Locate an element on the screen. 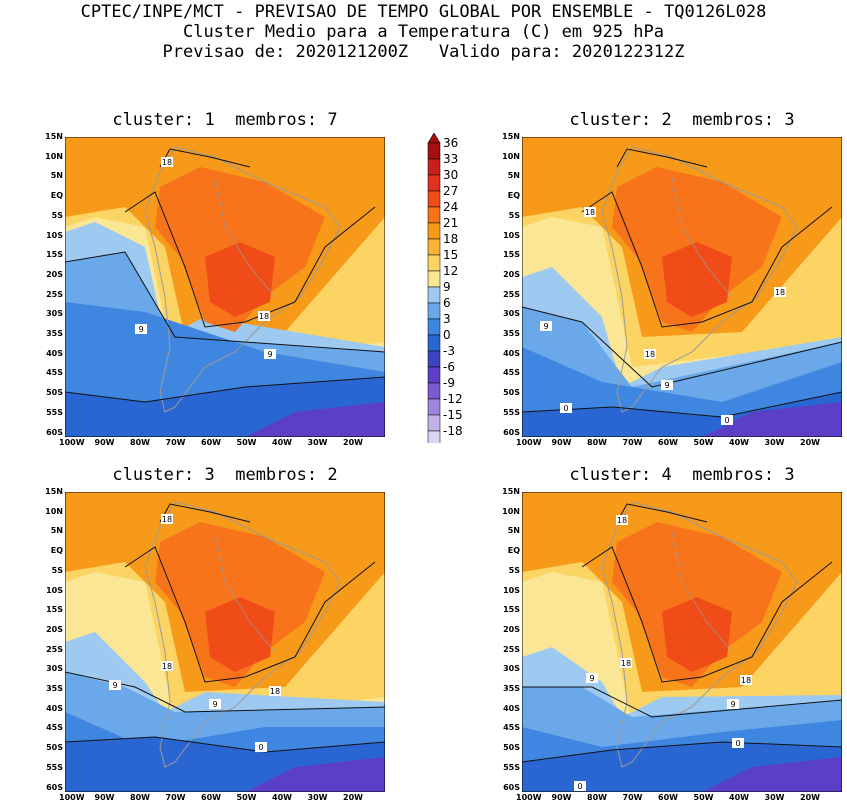  lon-tick-label: 100W is located at coordinates (72, 442).